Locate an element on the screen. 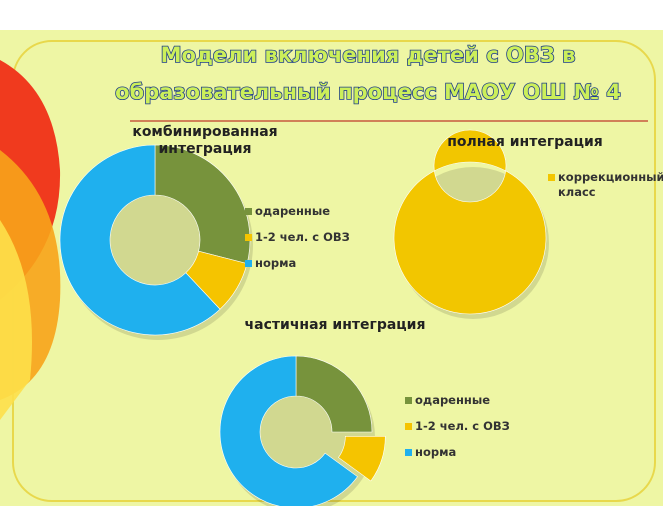  slide-title: образовательный процесс МАОУ ОШ № 4 is located at coordinates (368, 92).